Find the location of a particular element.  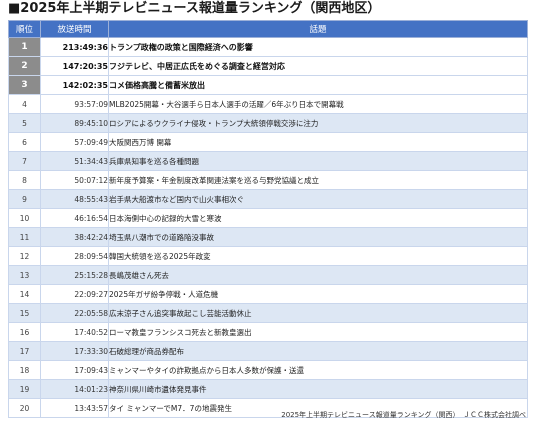

time-cell: 25:15:28 is located at coordinates (74, 275).